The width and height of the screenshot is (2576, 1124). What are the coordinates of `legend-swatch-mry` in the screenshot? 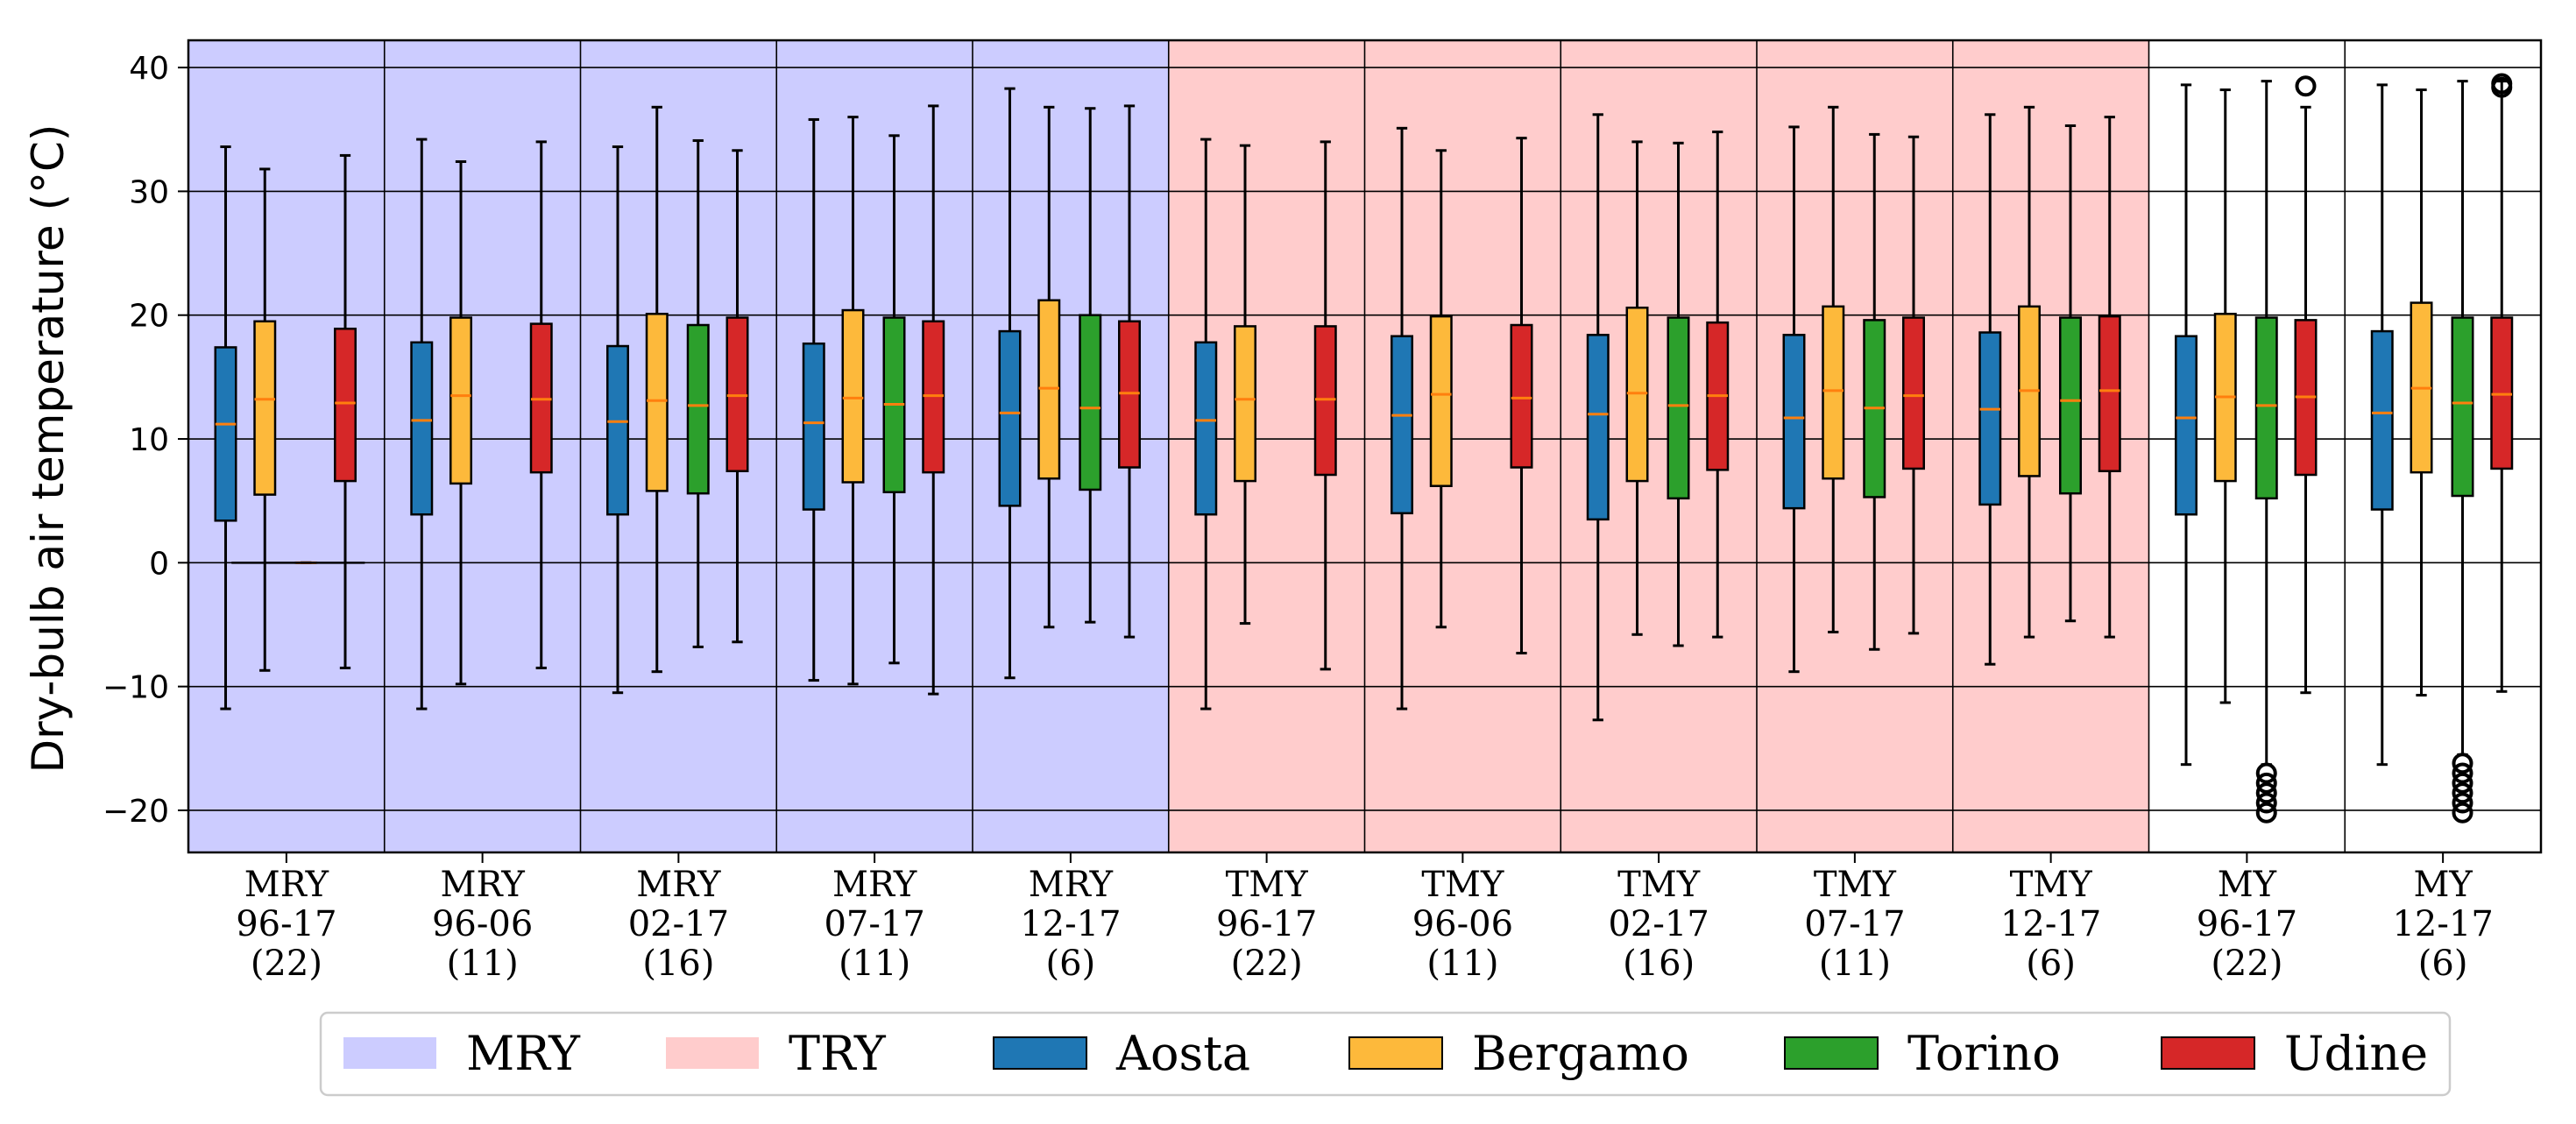 It's located at (389, 1053).